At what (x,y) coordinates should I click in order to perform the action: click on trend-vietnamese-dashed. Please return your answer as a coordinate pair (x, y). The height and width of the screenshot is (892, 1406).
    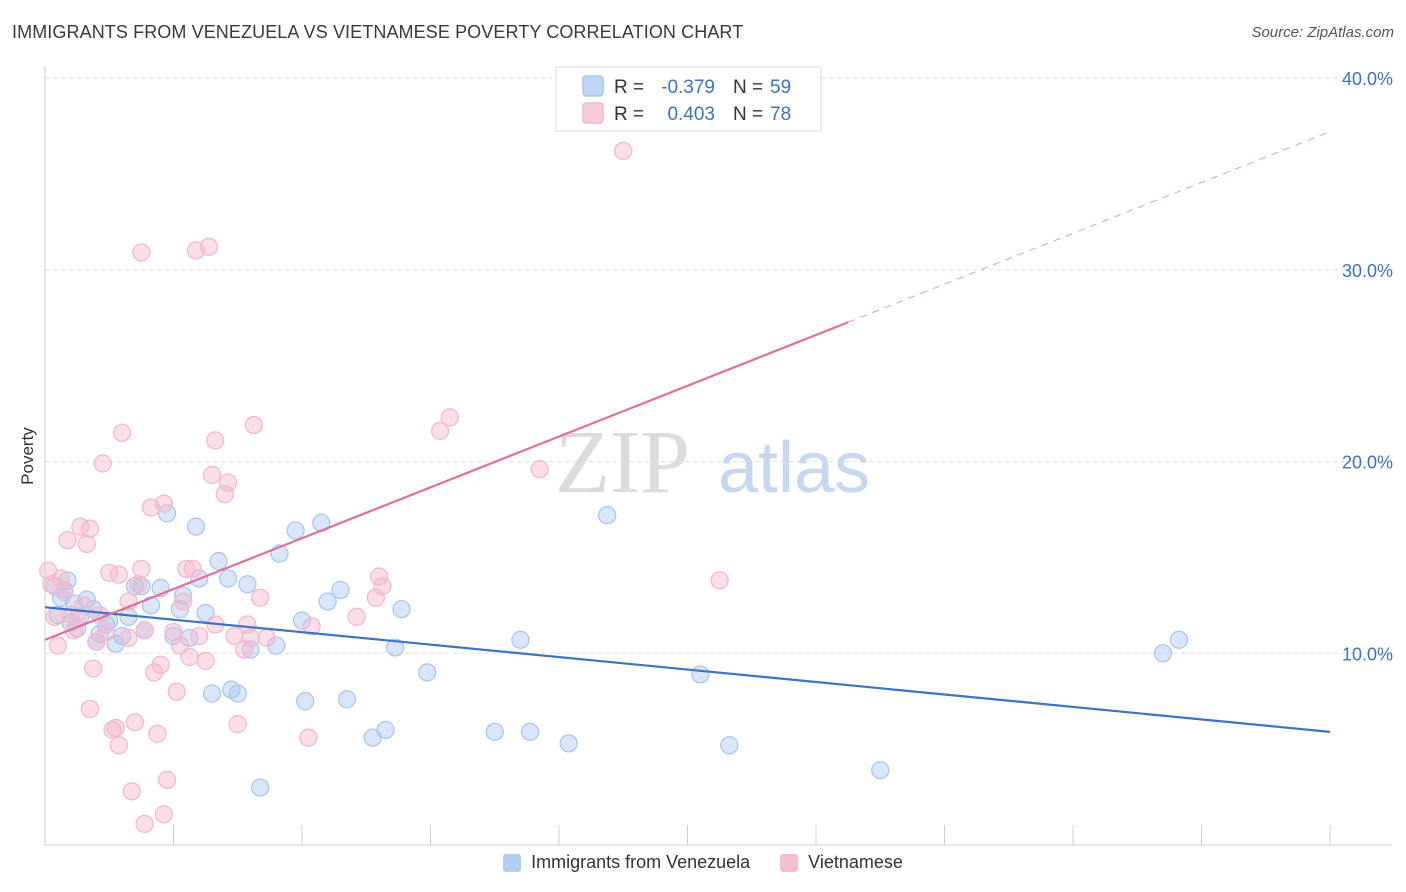
    Looking at the image, I should click on (1089, 227).